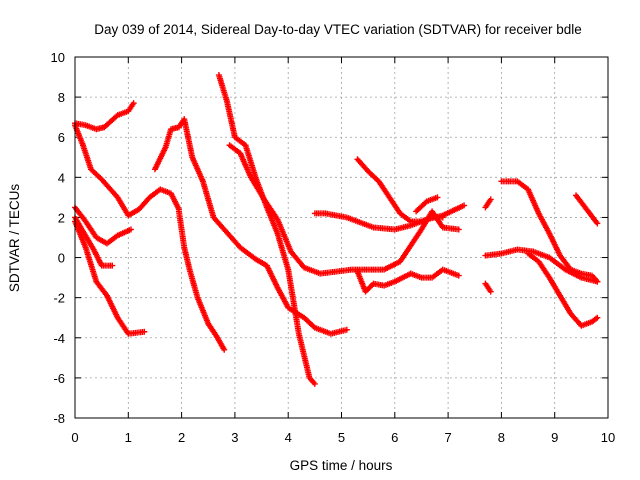  Describe the element at coordinates (59, 378) in the screenshot. I see `y-tick-label: -6` at that location.